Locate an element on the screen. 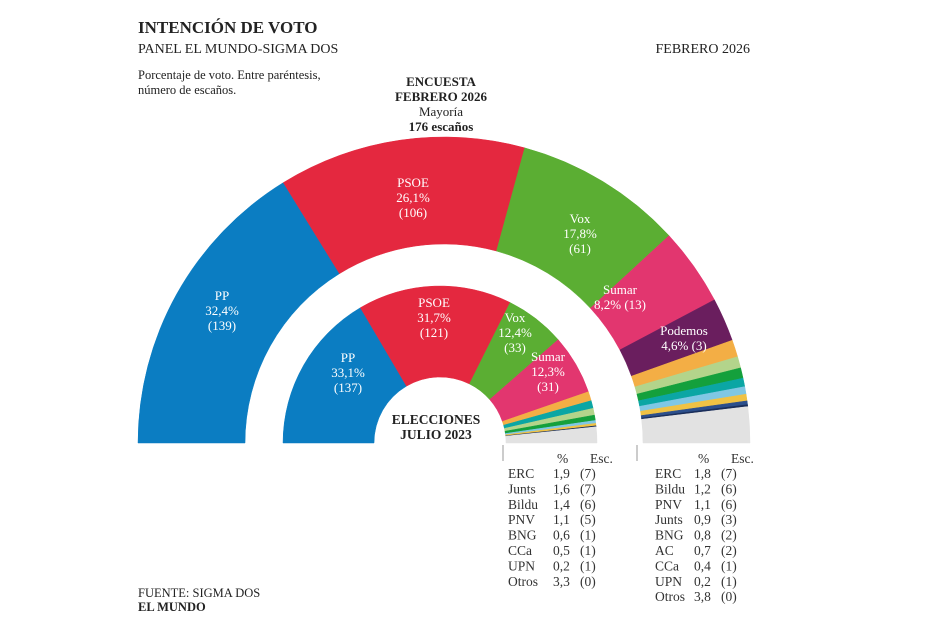  table-cell-pct: 0,4 is located at coordinates (702, 565).